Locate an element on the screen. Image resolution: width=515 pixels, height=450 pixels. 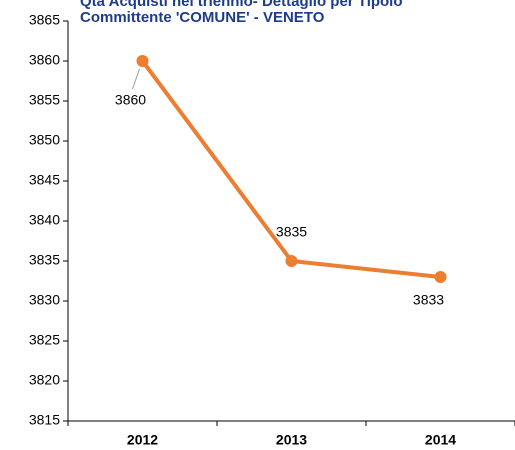
leader-line is located at coordinates (136, 79).